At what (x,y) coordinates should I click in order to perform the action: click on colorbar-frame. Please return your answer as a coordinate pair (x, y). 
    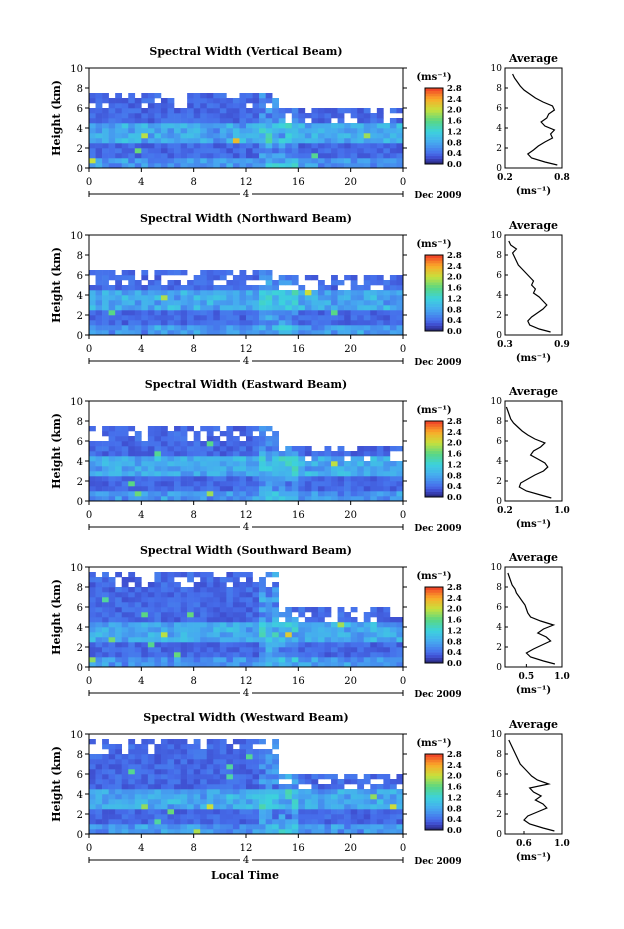
    Looking at the image, I should click on (434, 293).